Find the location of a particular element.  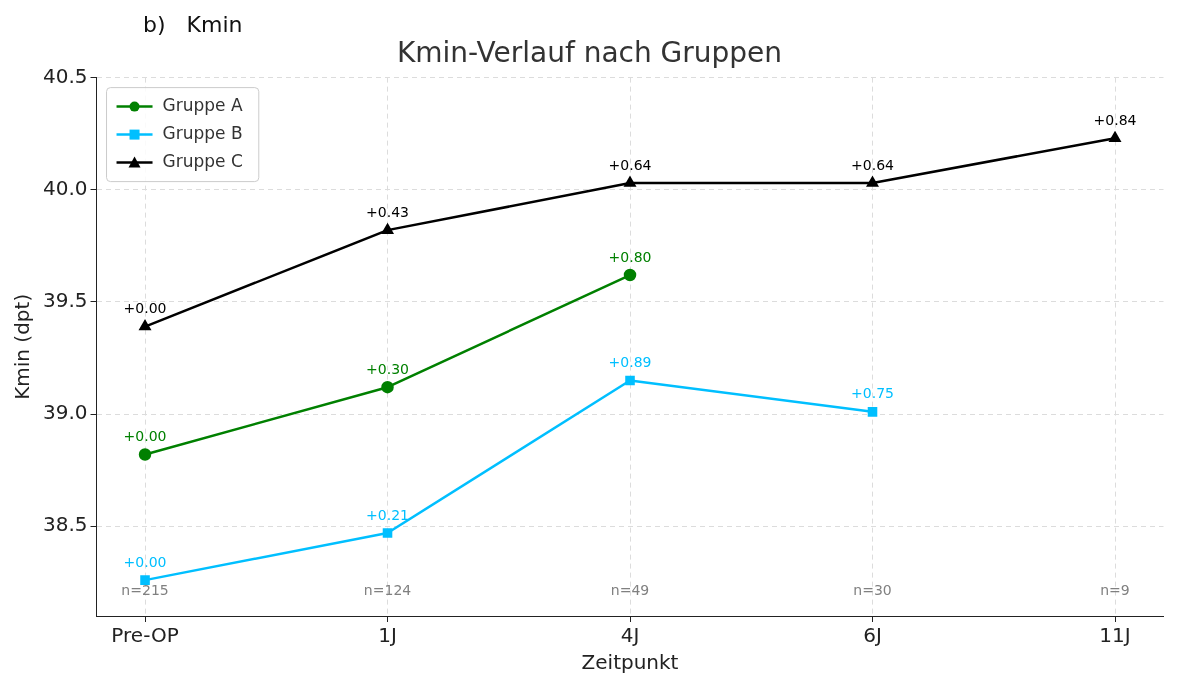

annotation: +0.84 is located at coordinates (1115, 119).